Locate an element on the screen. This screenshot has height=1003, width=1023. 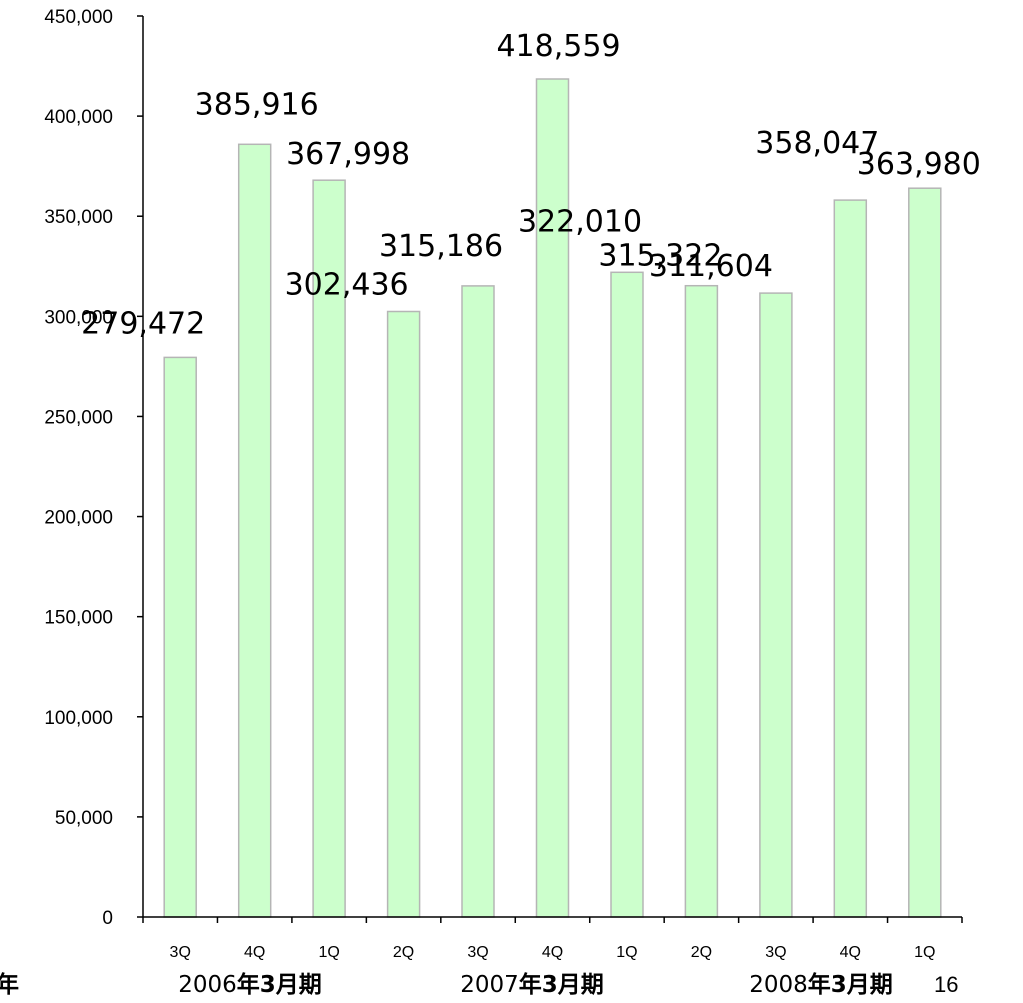
x-tick-labels: 3Q 4Q 1Q 2Q 3Q 4Q 1Q 2Q 3Q 4Q 1Q is located at coordinates (553, 952).